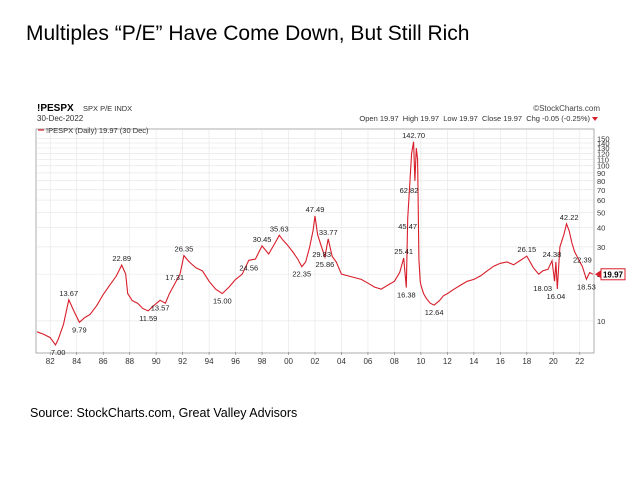  Describe the element at coordinates (420, 361) in the screenshot. I see `x-tick-label: 10` at that location.